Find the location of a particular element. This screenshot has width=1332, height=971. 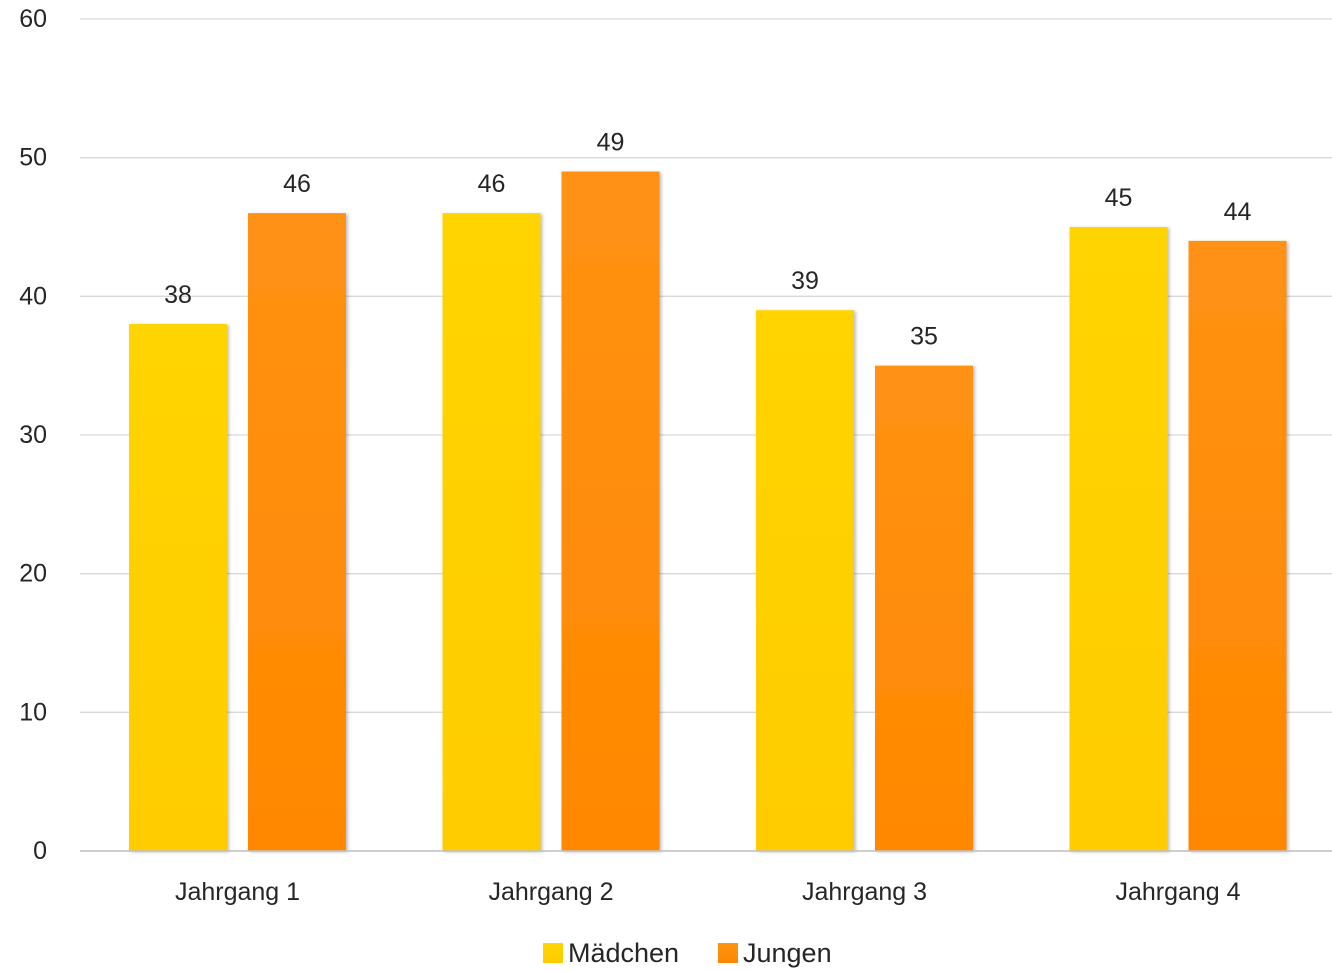

x-category-label: Jahrgang 1 is located at coordinates (237, 892).